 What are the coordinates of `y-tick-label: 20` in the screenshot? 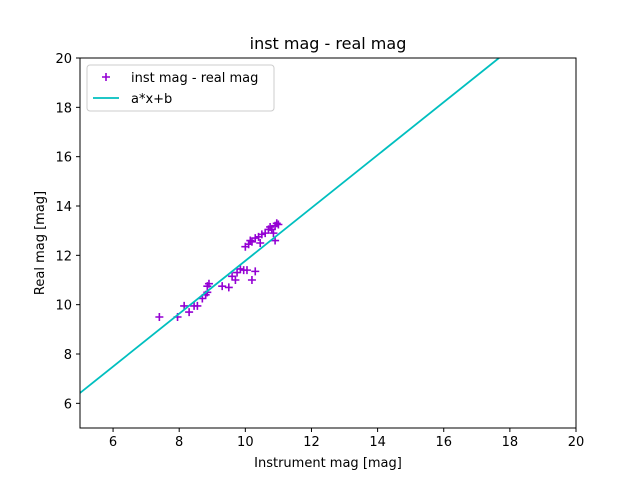 It's located at (63, 59).